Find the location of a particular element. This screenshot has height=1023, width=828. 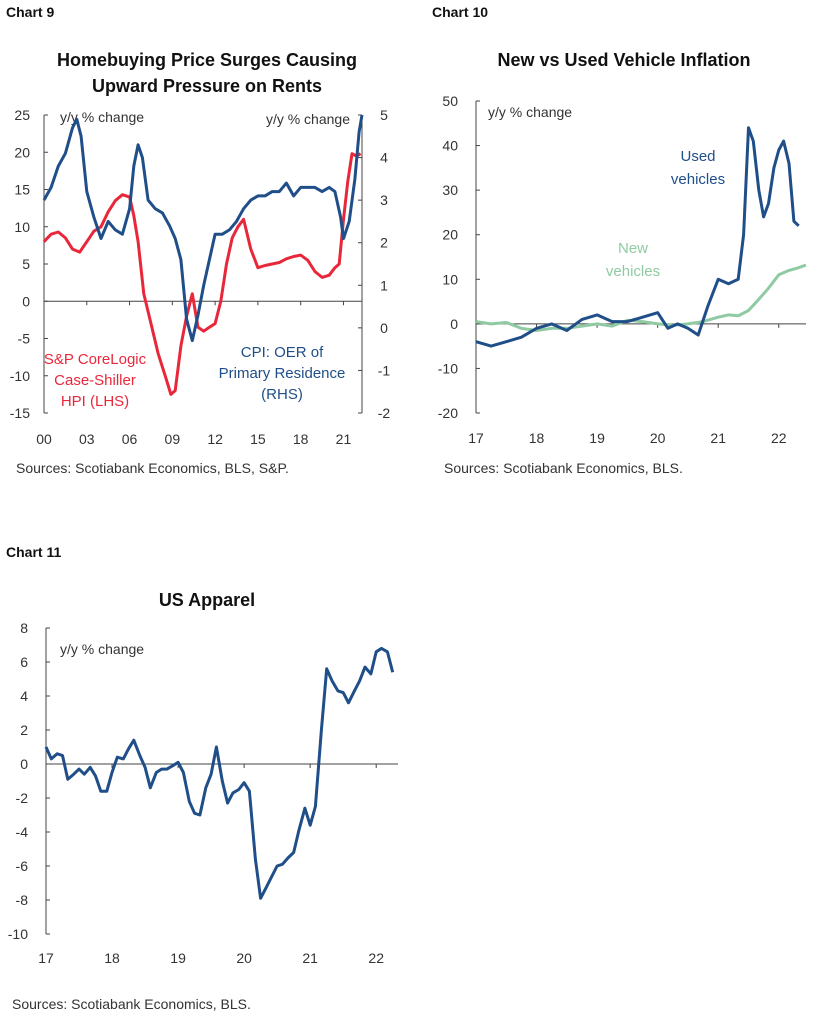

oer-series-label: (RHS) is located at coordinates (282, 394).